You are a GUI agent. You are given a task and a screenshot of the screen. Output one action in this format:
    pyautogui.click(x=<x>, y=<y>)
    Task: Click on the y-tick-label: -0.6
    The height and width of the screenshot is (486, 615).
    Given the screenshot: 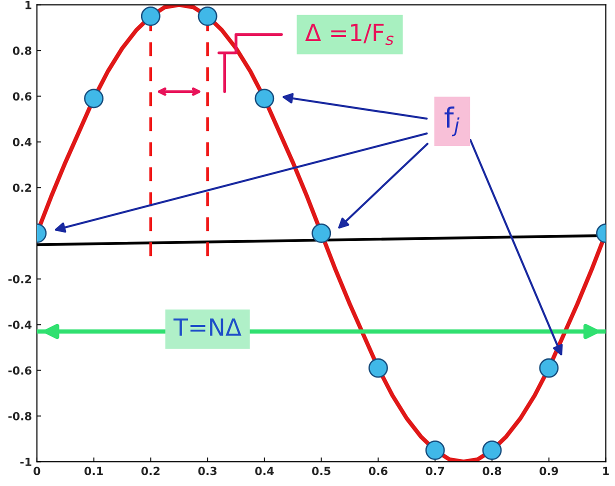 What is the action you would take?
    pyautogui.click(x=20, y=370)
    